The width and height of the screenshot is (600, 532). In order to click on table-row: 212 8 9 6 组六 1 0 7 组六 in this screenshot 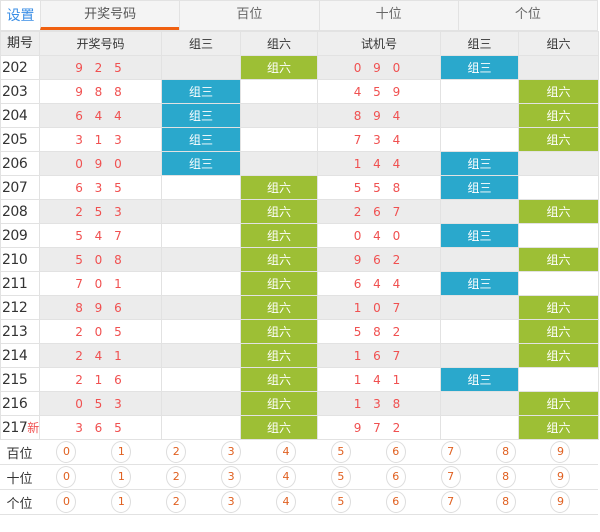, I will do `click(299, 307)`.